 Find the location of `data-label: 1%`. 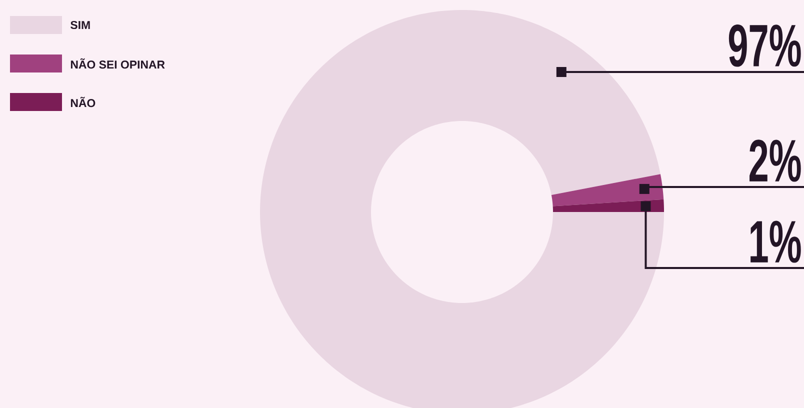

data-label: 1% is located at coordinates (775, 241).